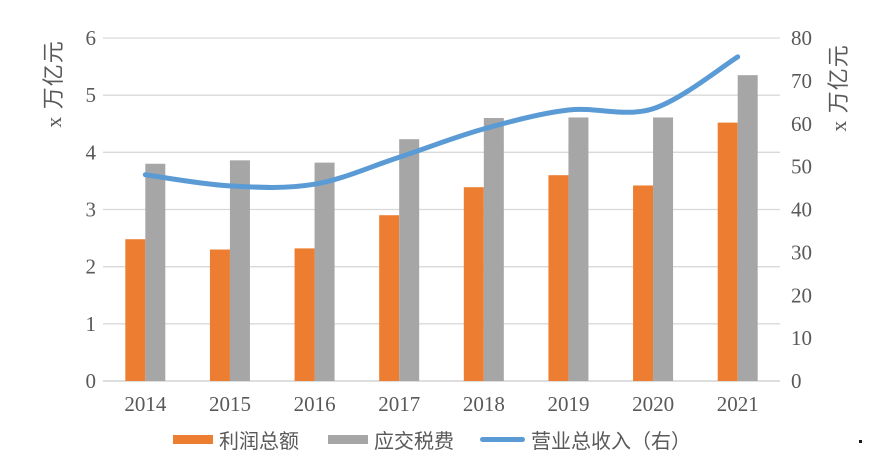 Image resolution: width=879 pixels, height=452 pixels. What do you see at coordinates (738, 404) in the screenshot?
I see `x-axis-tick-2021: 2021` at bounding box center [738, 404].